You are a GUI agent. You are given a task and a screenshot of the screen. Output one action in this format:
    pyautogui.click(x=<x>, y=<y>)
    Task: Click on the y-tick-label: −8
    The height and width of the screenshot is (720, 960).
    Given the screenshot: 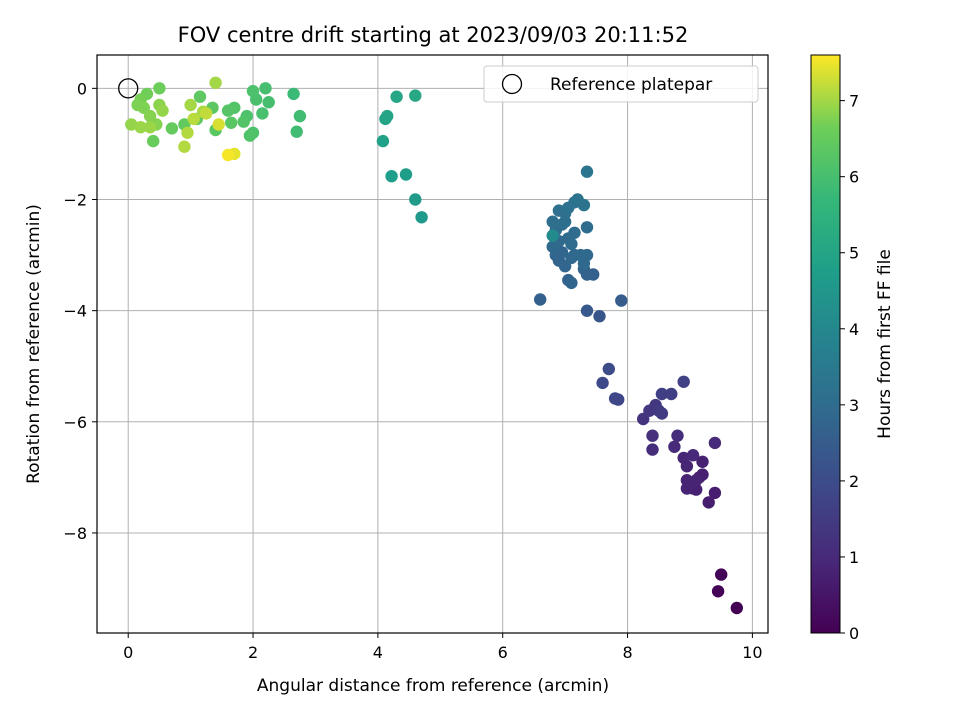 What is the action you would take?
    pyautogui.click(x=75, y=533)
    